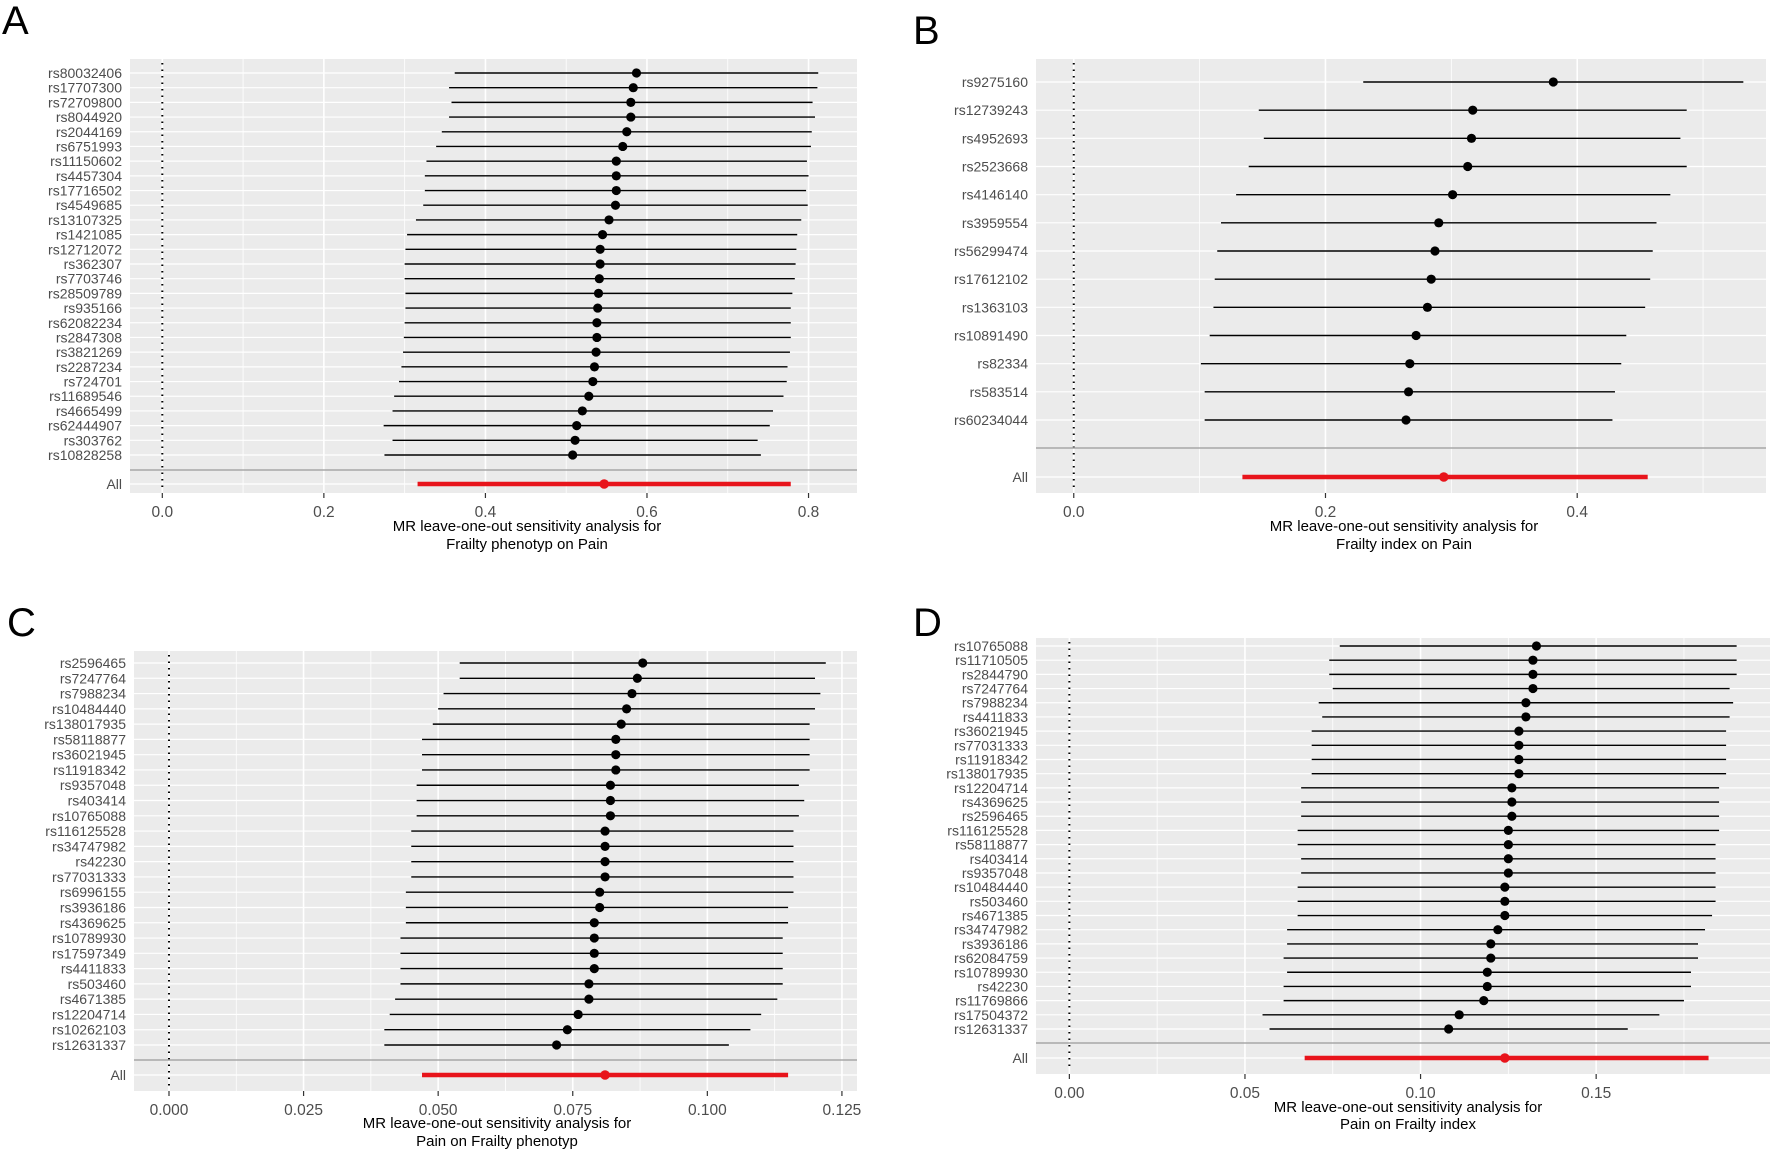 Image resolution: width=1772 pixels, height=1164 pixels. Describe the element at coordinates (21, 623) in the screenshot. I see `panel-letter: C` at that location.